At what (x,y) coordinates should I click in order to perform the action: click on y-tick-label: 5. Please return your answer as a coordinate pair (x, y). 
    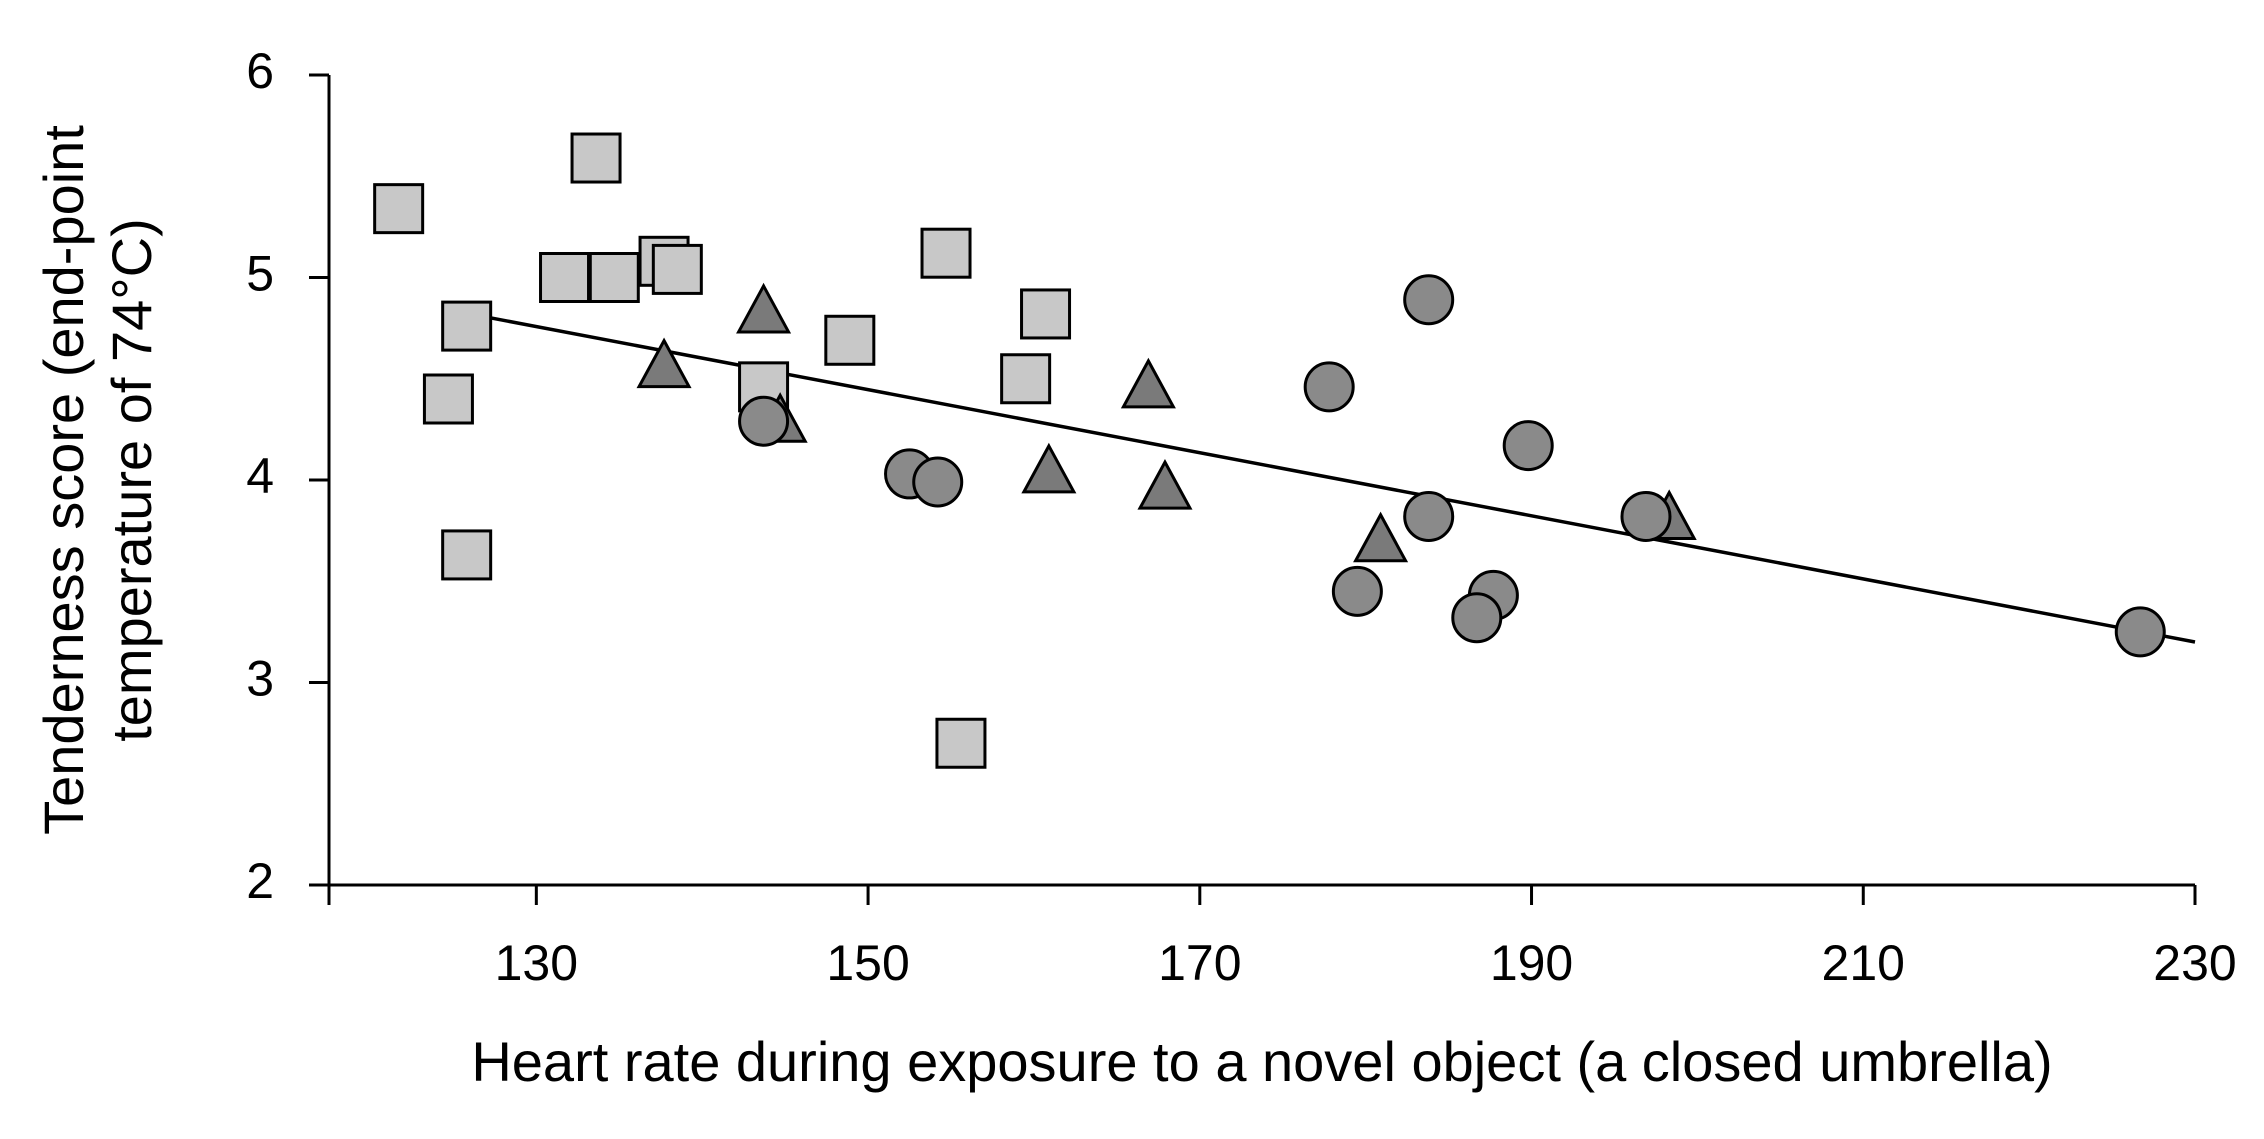
    Looking at the image, I should click on (260, 274).